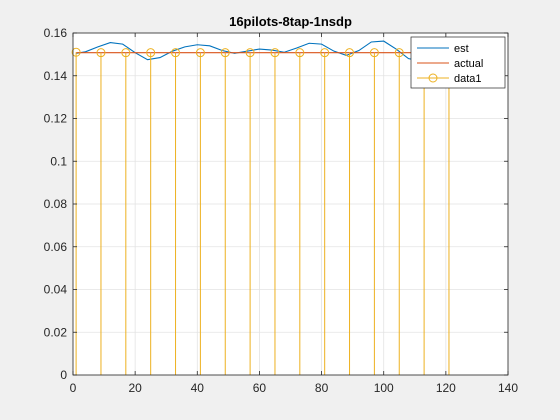 Image resolution: width=560 pixels, height=420 pixels. What do you see at coordinates (461, 49) in the screenshot?
I see `legend-label-est: est` at bounding box center [461, 49].